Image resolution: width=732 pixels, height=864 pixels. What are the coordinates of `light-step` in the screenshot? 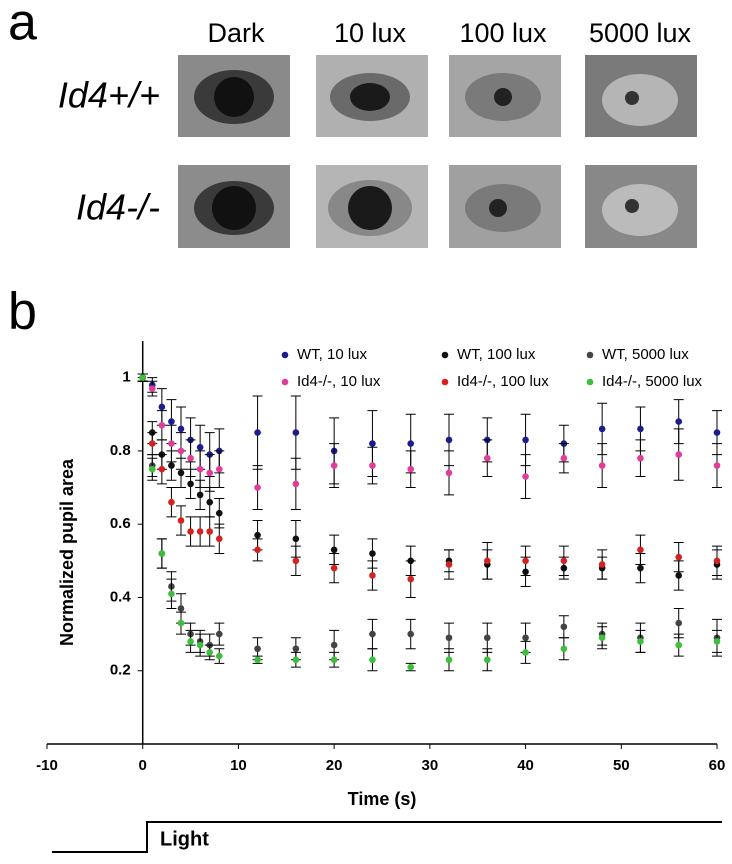 It's located at (387, 837).